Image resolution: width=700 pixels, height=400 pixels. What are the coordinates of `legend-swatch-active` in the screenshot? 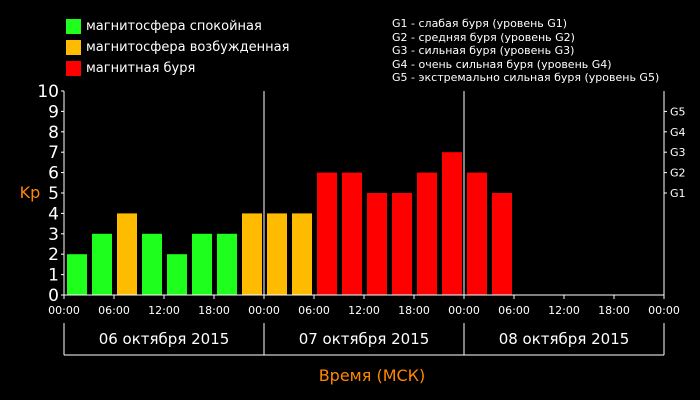 It's located at (73, 47).